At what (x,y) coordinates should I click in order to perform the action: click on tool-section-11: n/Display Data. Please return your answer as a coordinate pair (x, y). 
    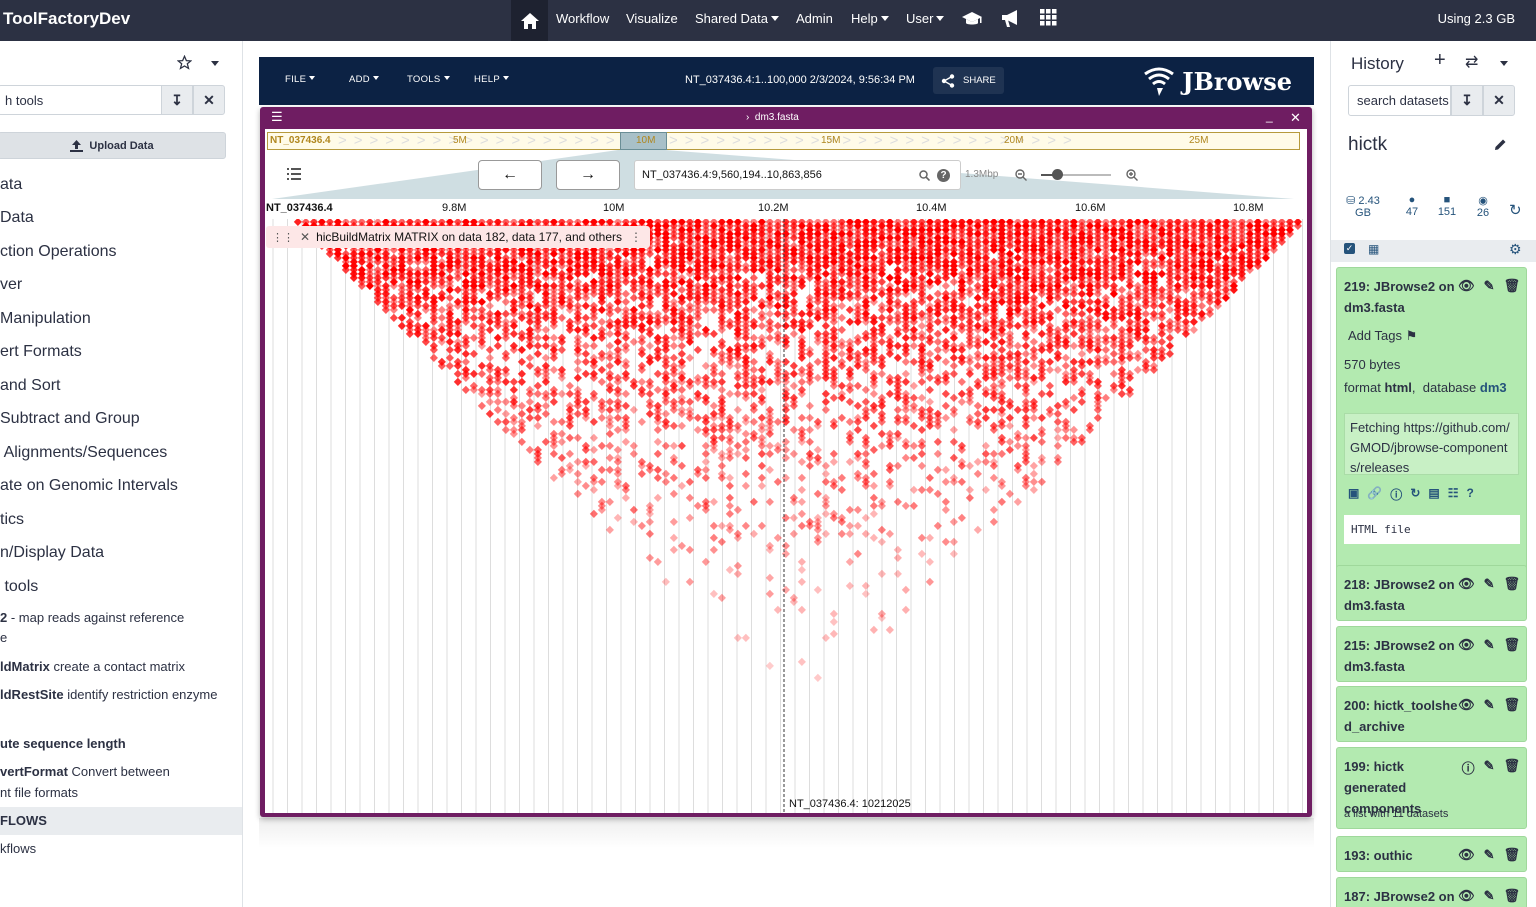
    Looking at the image, I should click on (52, 552).